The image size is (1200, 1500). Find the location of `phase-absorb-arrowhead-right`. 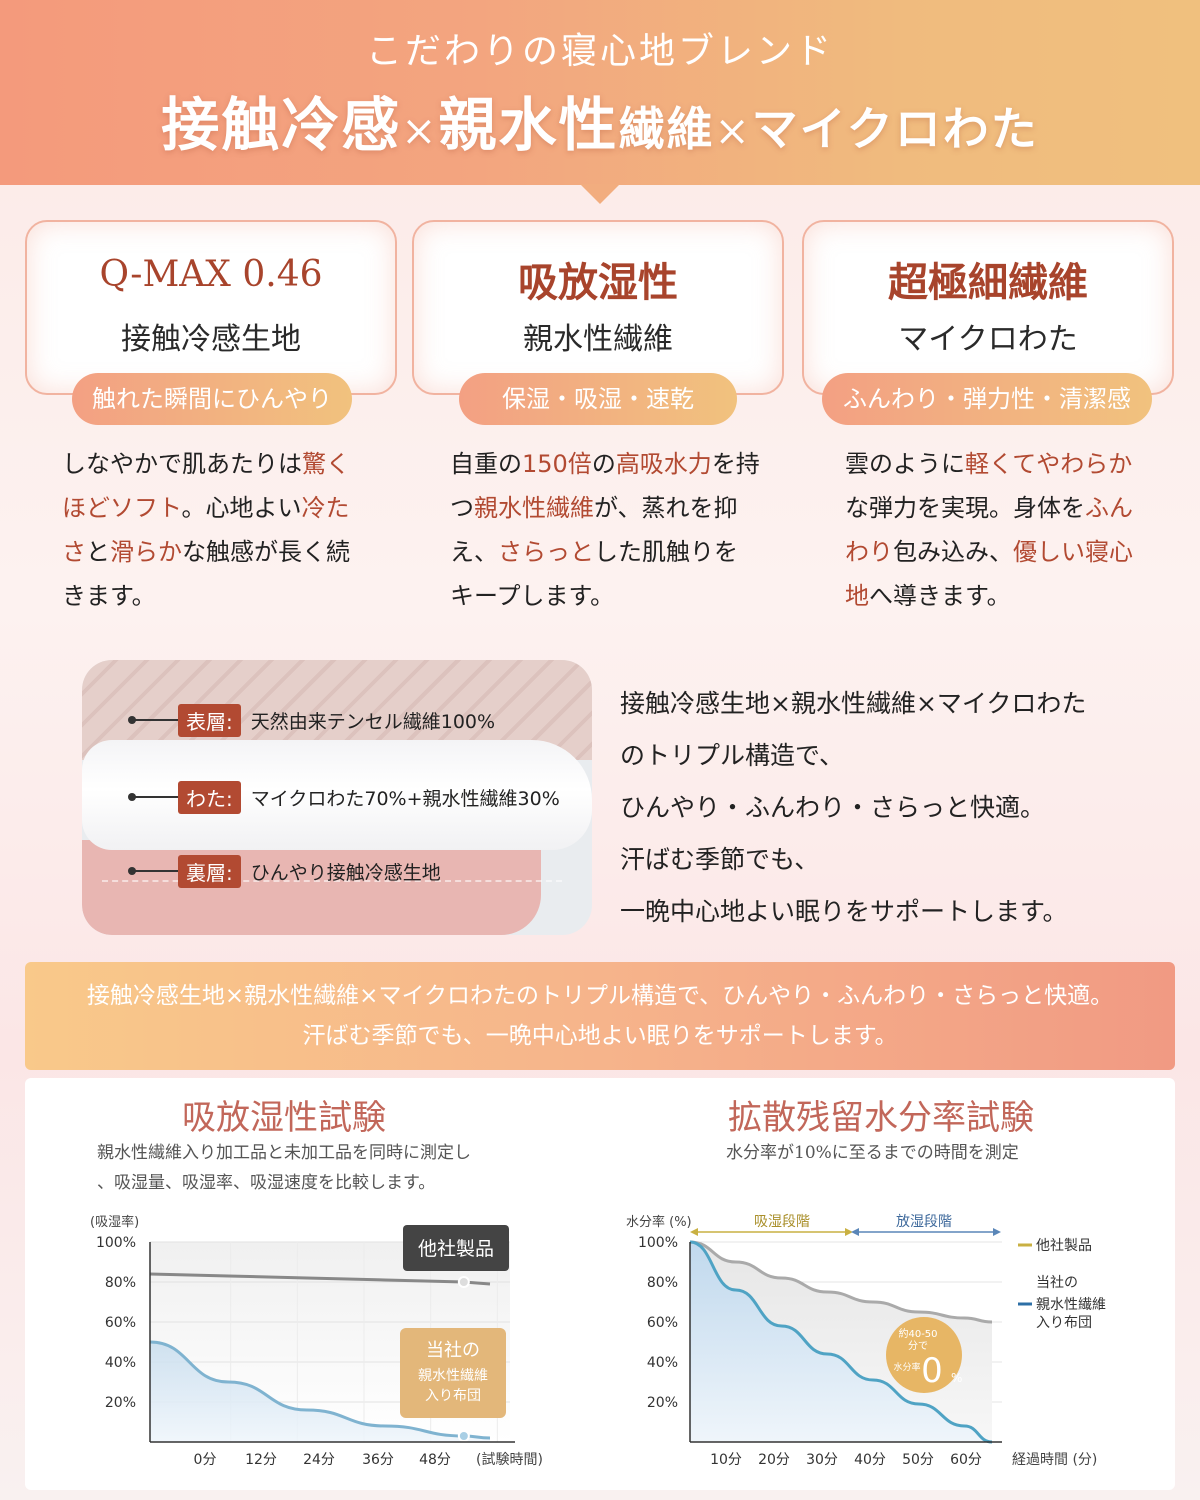

phase-absorb-arrowhead-right is located at coordinates (849, 1232).